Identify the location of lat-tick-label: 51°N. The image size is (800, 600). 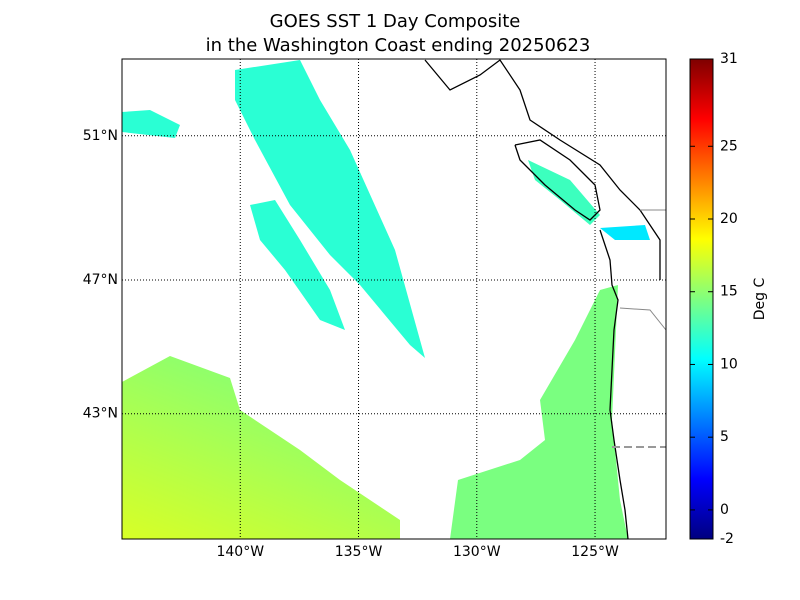
(100, 136).